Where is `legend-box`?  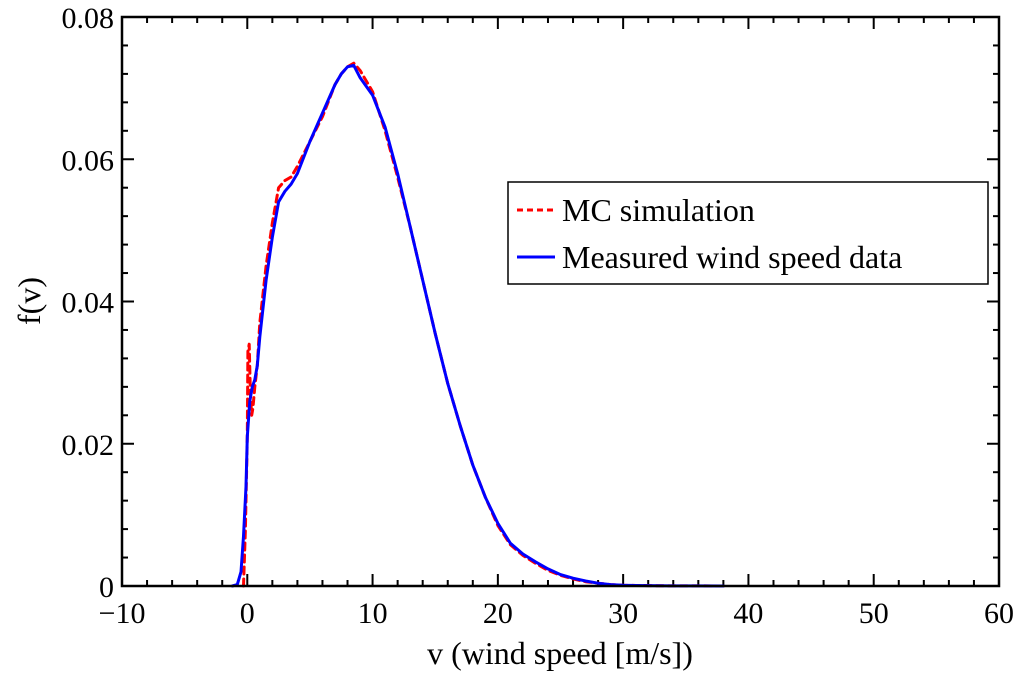
legend-box is located at coordinates (748, 233).